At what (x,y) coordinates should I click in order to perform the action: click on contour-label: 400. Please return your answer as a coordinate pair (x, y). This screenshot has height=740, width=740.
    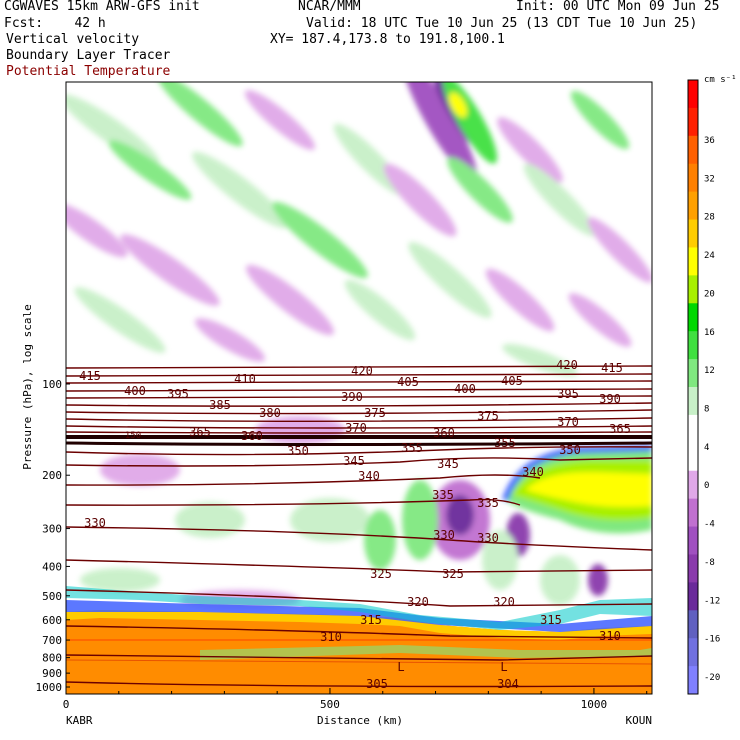
    Looking at the image, I should click on (465, 389).